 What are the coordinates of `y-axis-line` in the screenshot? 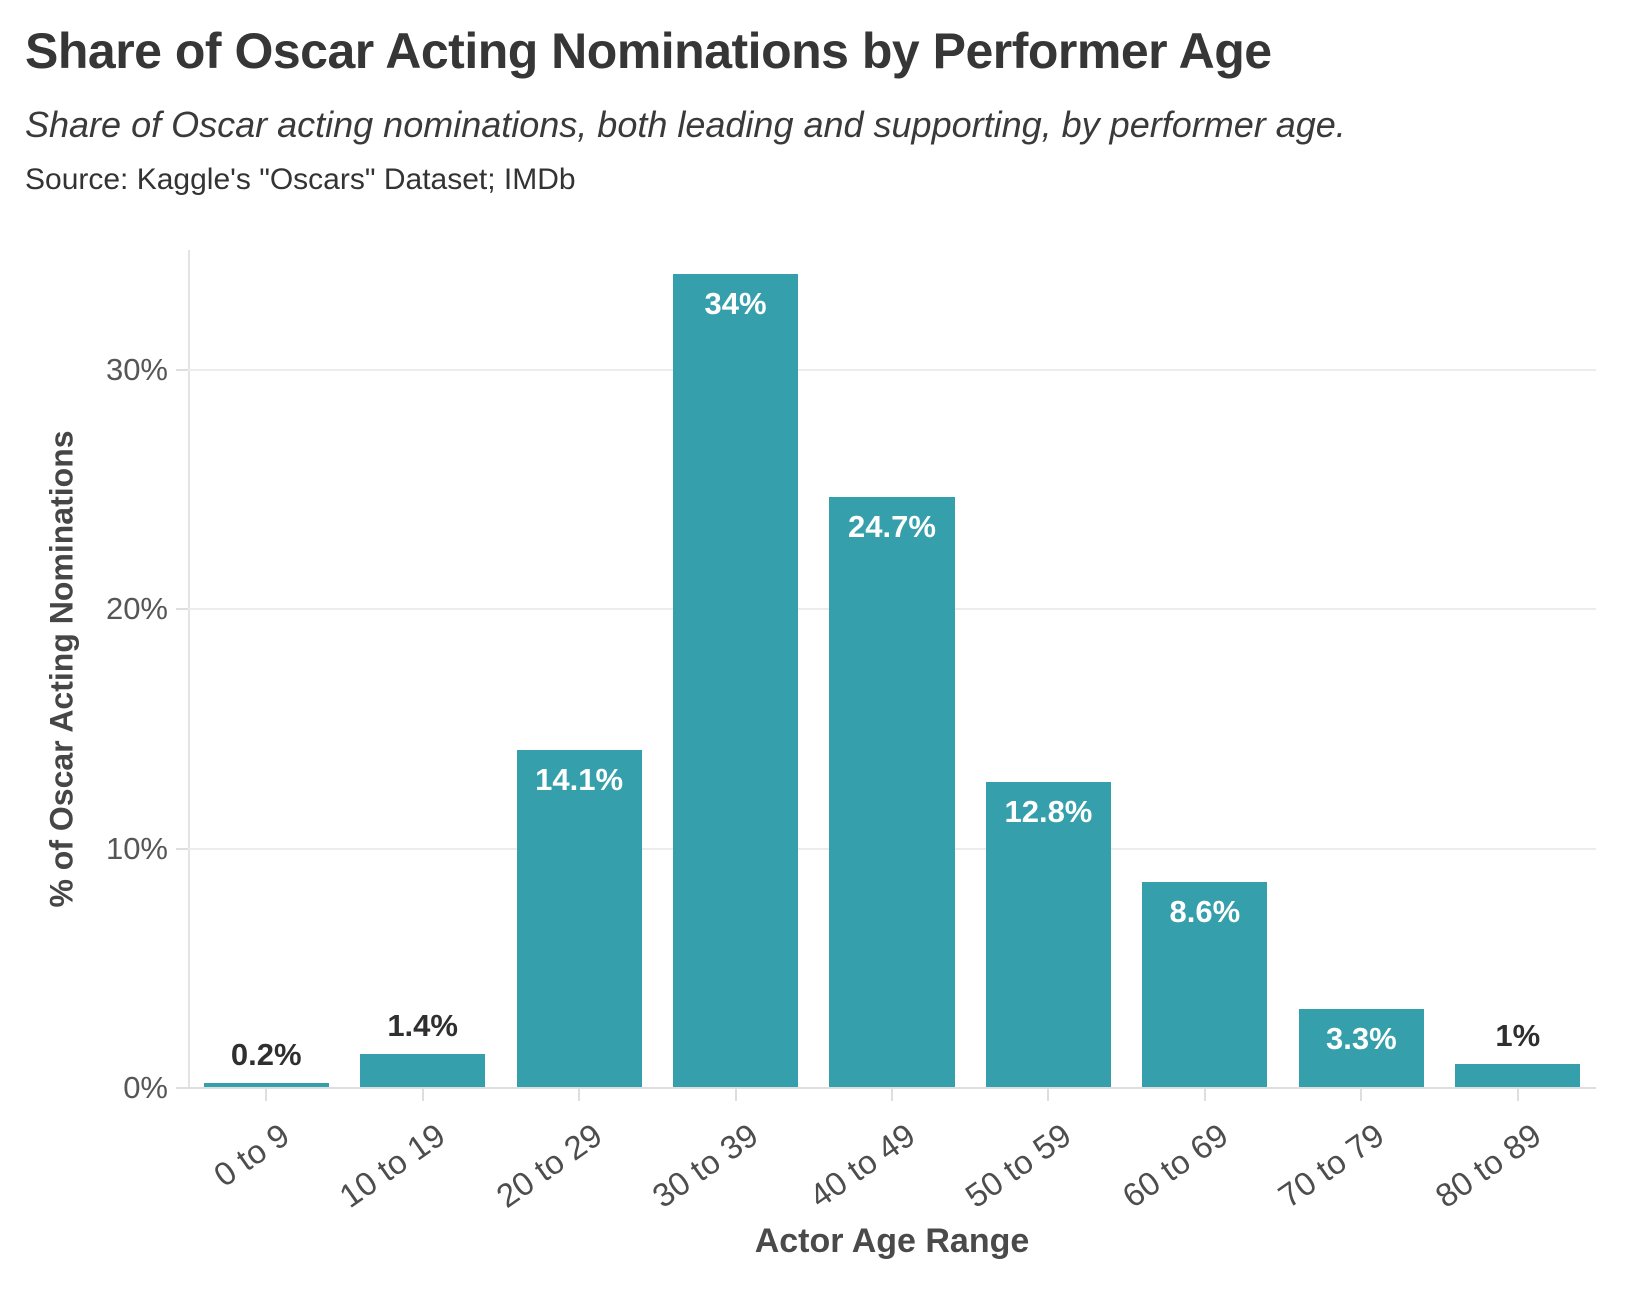 It's located at (189, 669).